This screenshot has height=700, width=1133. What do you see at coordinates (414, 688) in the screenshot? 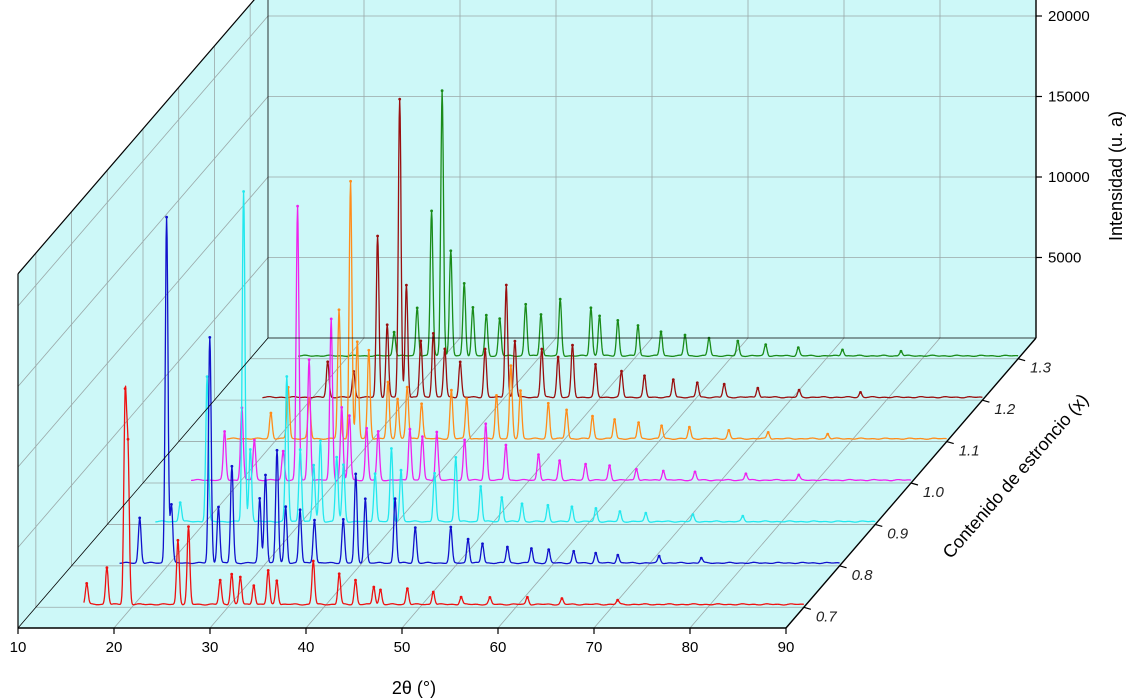
I see `x-axis-title: 2θ (°)` at bounding box center [414, 688].